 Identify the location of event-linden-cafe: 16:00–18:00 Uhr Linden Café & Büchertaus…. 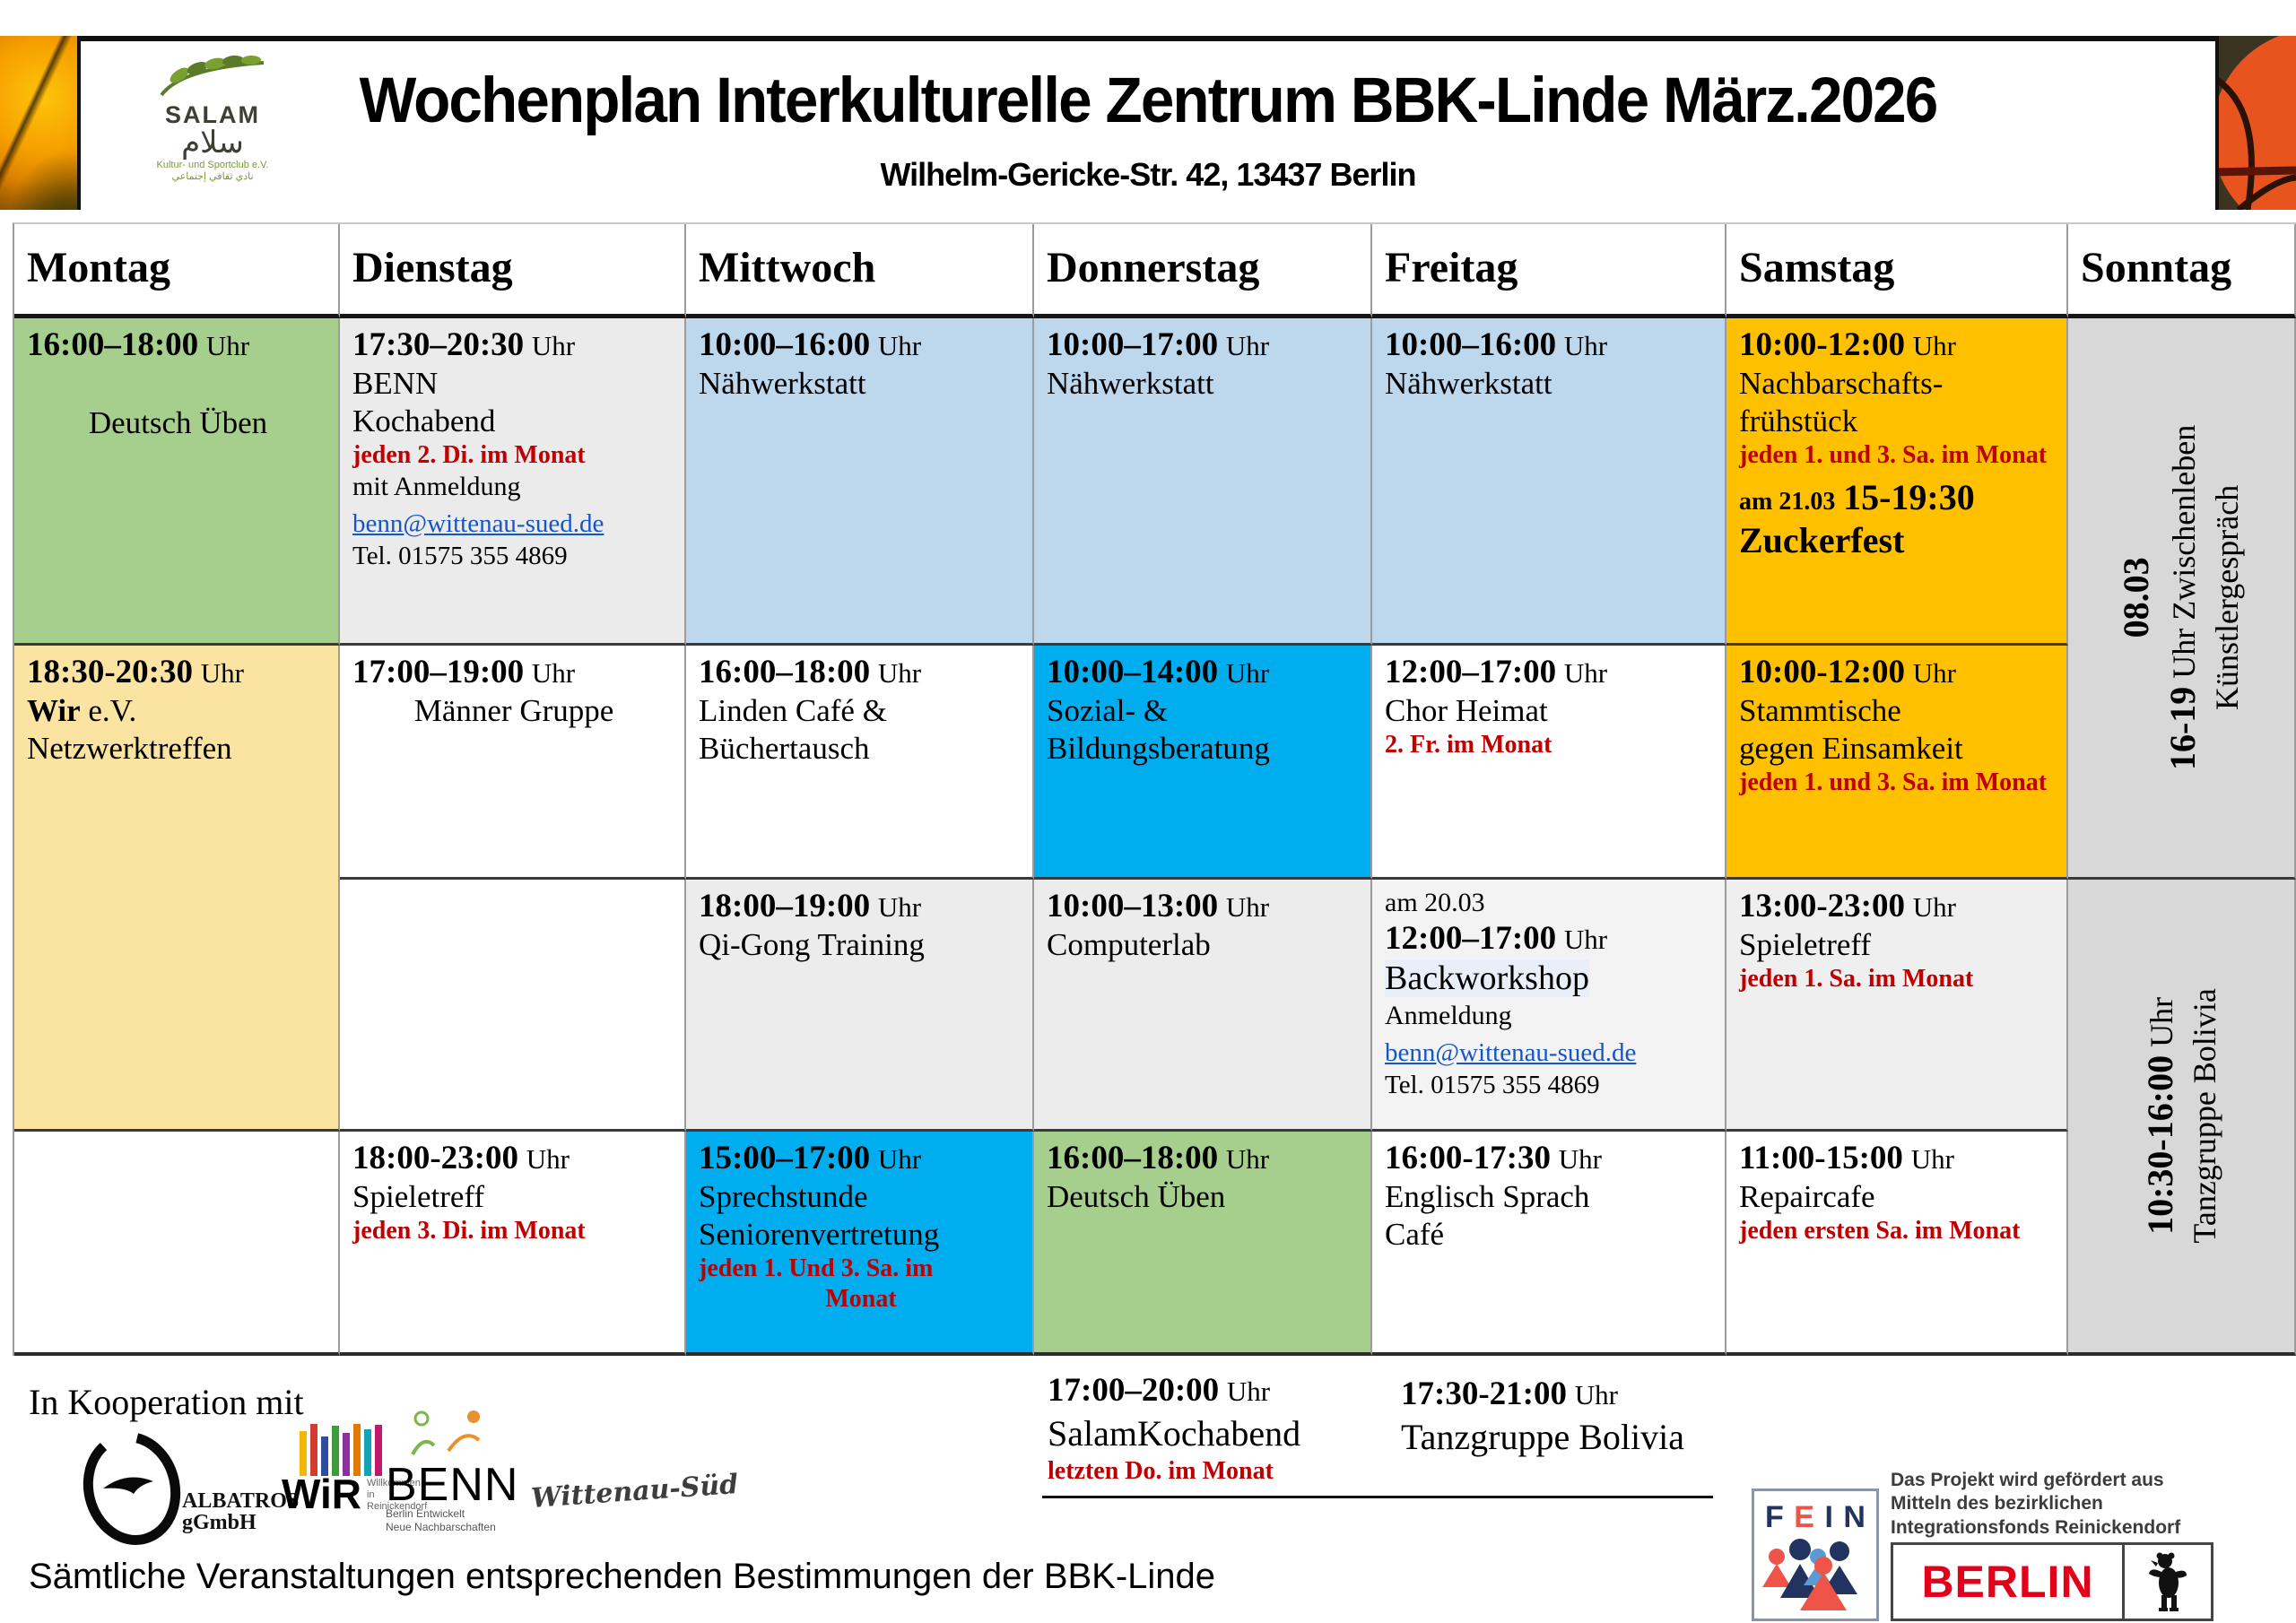
(860, 763).